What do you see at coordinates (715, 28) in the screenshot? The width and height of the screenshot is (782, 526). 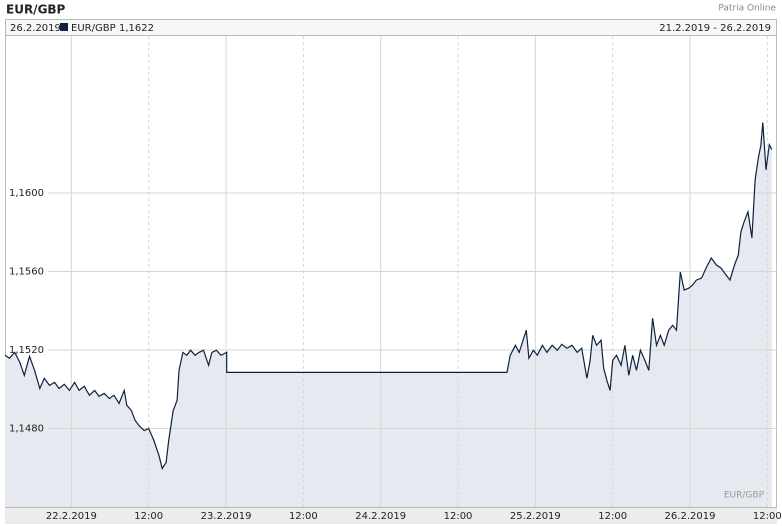 I see `date-range: 21.2.2019 - 26.2.2019` at bounding box center [715, 28].